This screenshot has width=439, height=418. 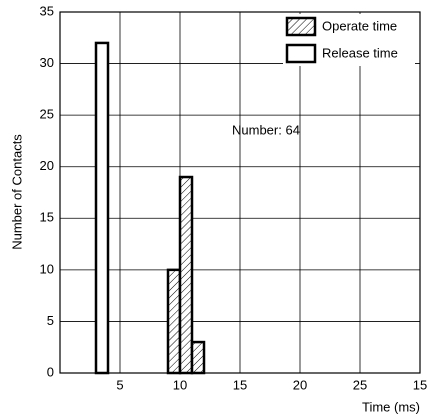 What do you see at coordinates (50, 371) in the screenshot?
I see `y-tick-label: 0` at bounding box center [50, 371].